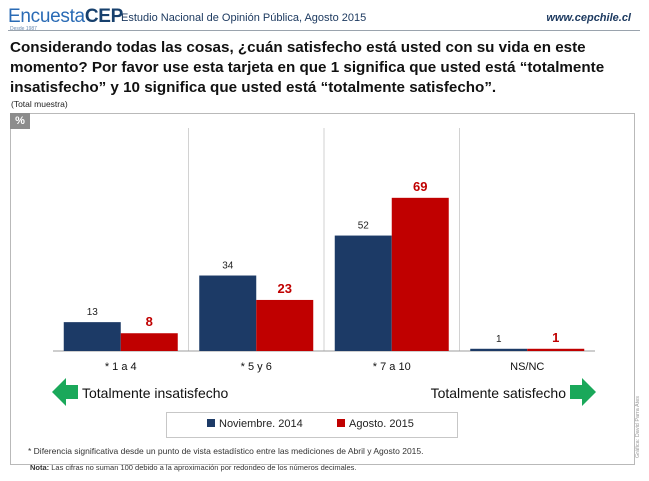 This screenshot has height=481, width=649. Describe the element at coordinates (555, 337) in the screenshot. I see `data-label-2015: 1` at that location.